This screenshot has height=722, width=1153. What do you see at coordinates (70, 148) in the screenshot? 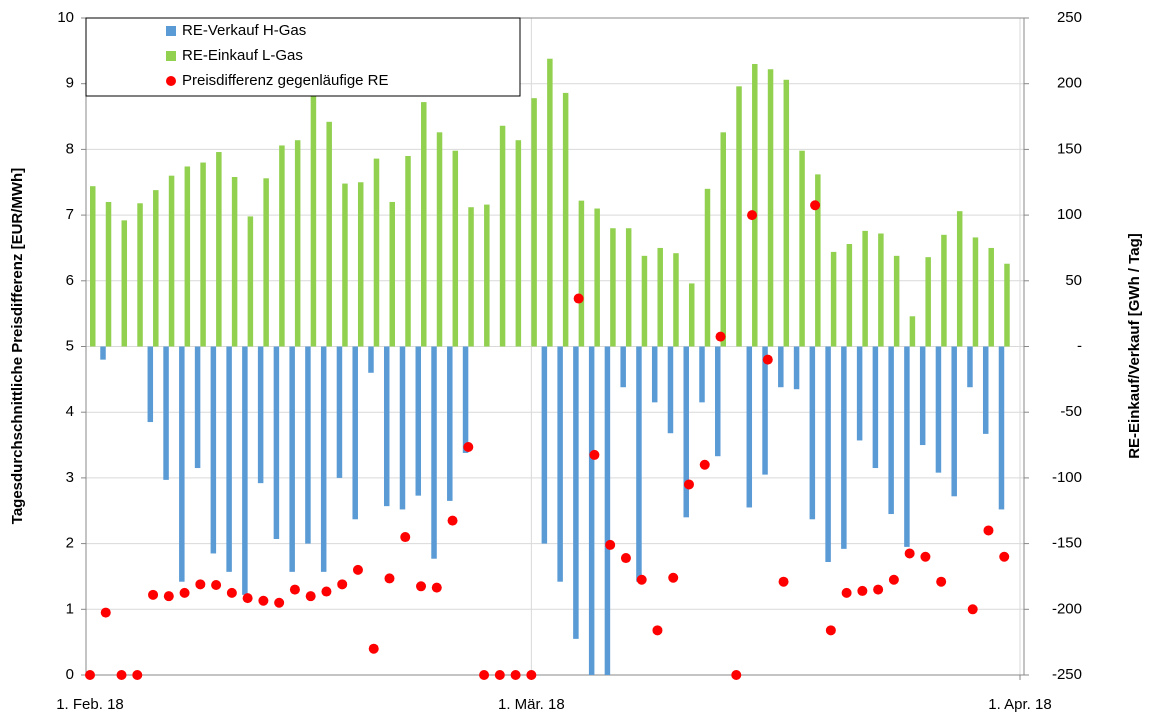
I see `y-tick-label: 8` at bounding box center [70, 148].